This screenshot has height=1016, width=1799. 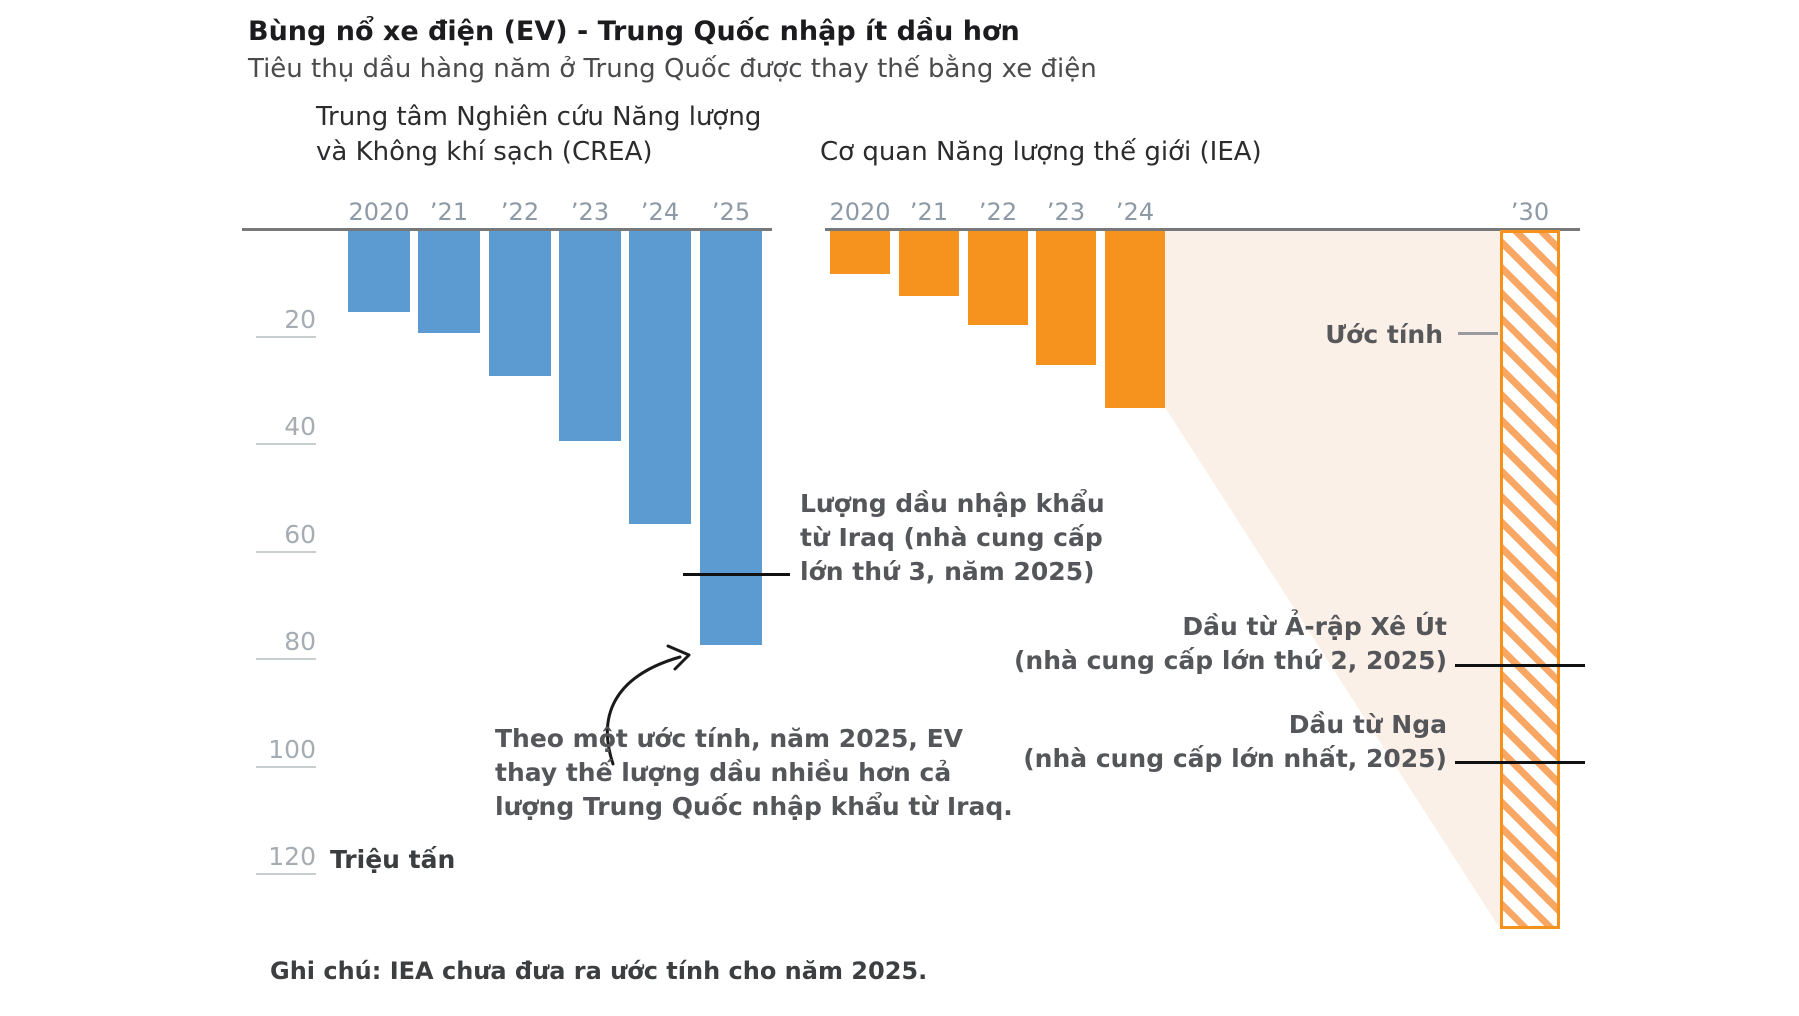 I want to click on year-label-iea-2: ’22, so click(x=998, y=212).